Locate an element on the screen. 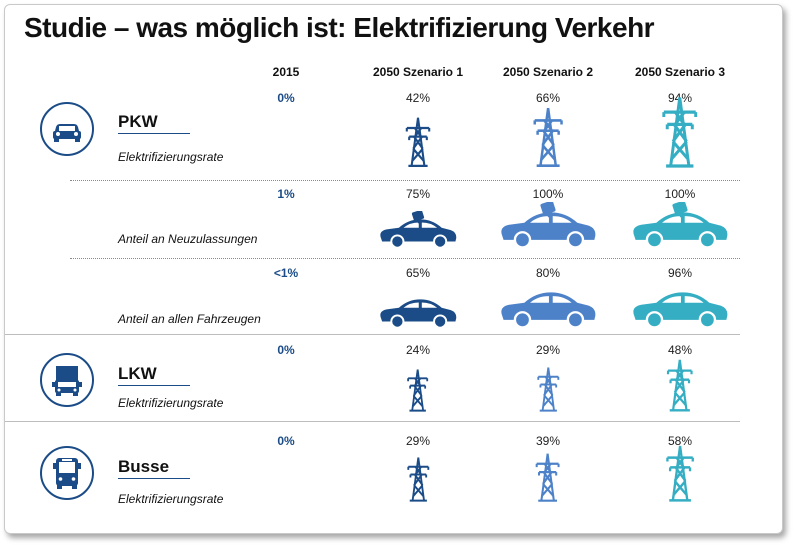 Image resolution: width=800 pixels, height=549 pixels. row-label-lkw-rate: Elektrifizierungsrate is located at coordinates (171, 403).